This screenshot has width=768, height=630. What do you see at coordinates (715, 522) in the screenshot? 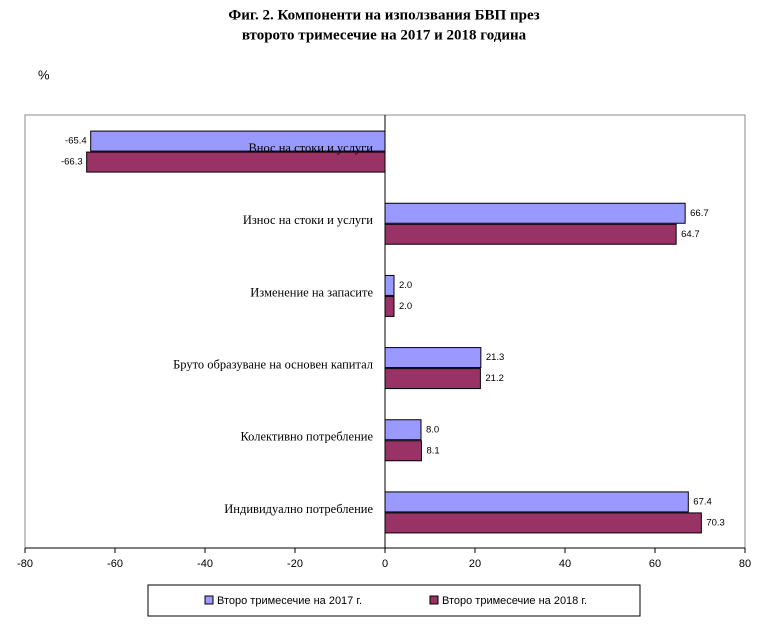
I see `value-label: 70.3` at bounding box center [715, 522].